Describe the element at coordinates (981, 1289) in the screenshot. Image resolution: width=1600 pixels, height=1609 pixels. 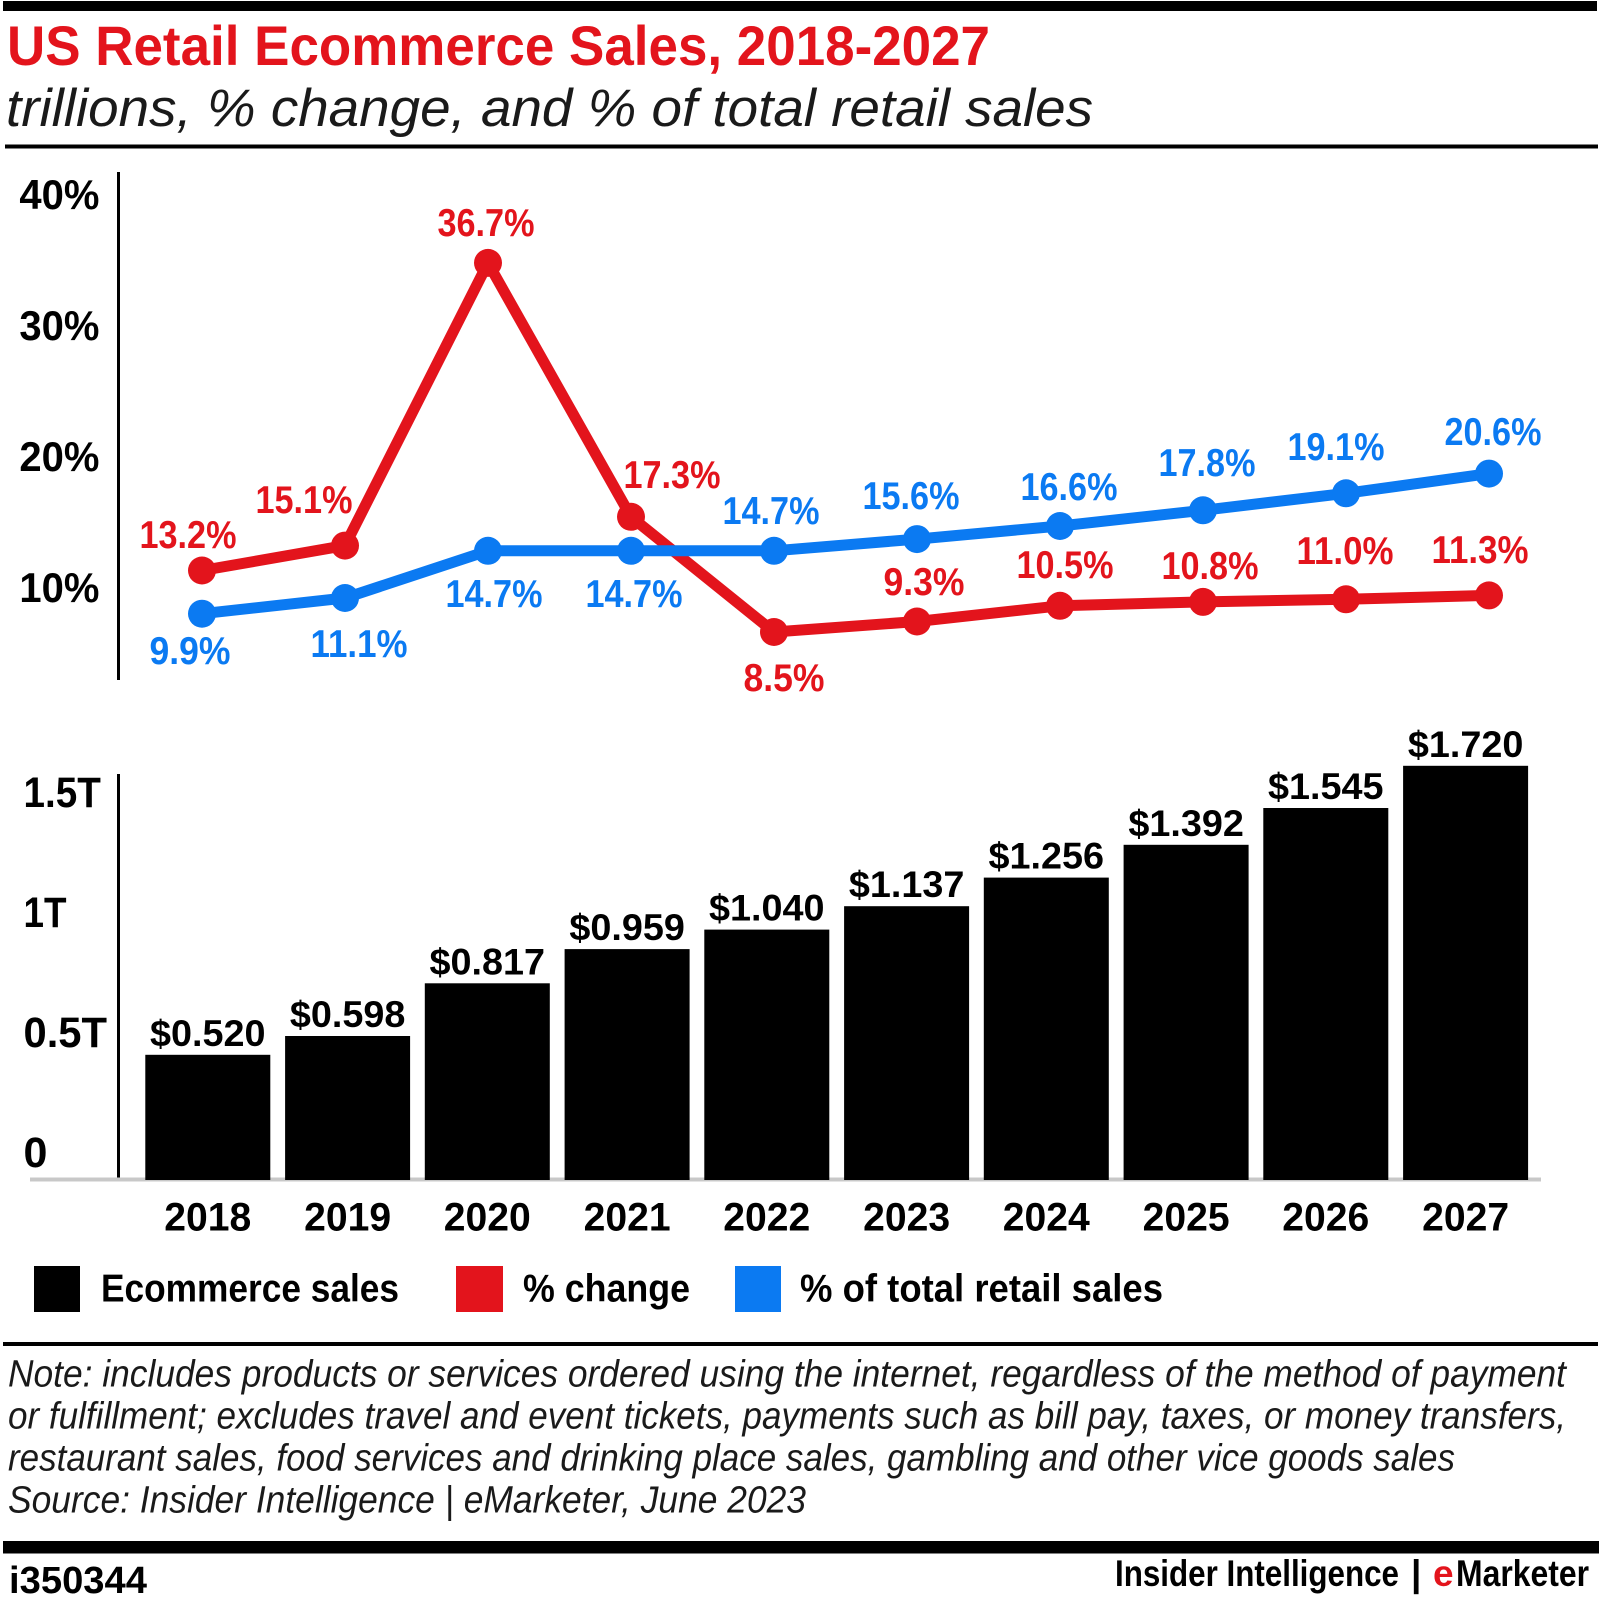
I see `svg-text: % of total retail sales` at that location.